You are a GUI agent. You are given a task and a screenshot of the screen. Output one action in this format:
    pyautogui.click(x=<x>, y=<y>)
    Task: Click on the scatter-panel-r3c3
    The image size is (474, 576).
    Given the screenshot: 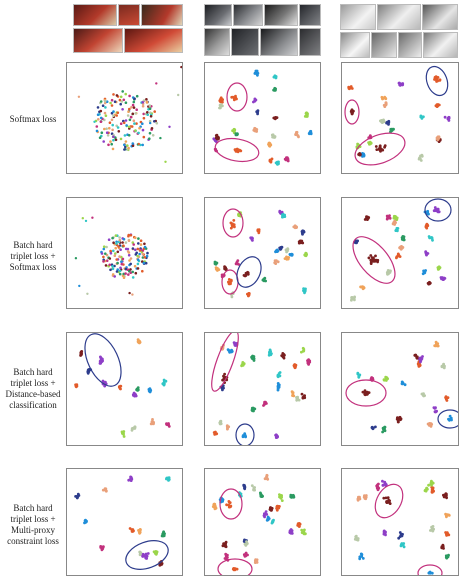 What is the action you would take?
    pyautogui.click(x=400, y=389)
    